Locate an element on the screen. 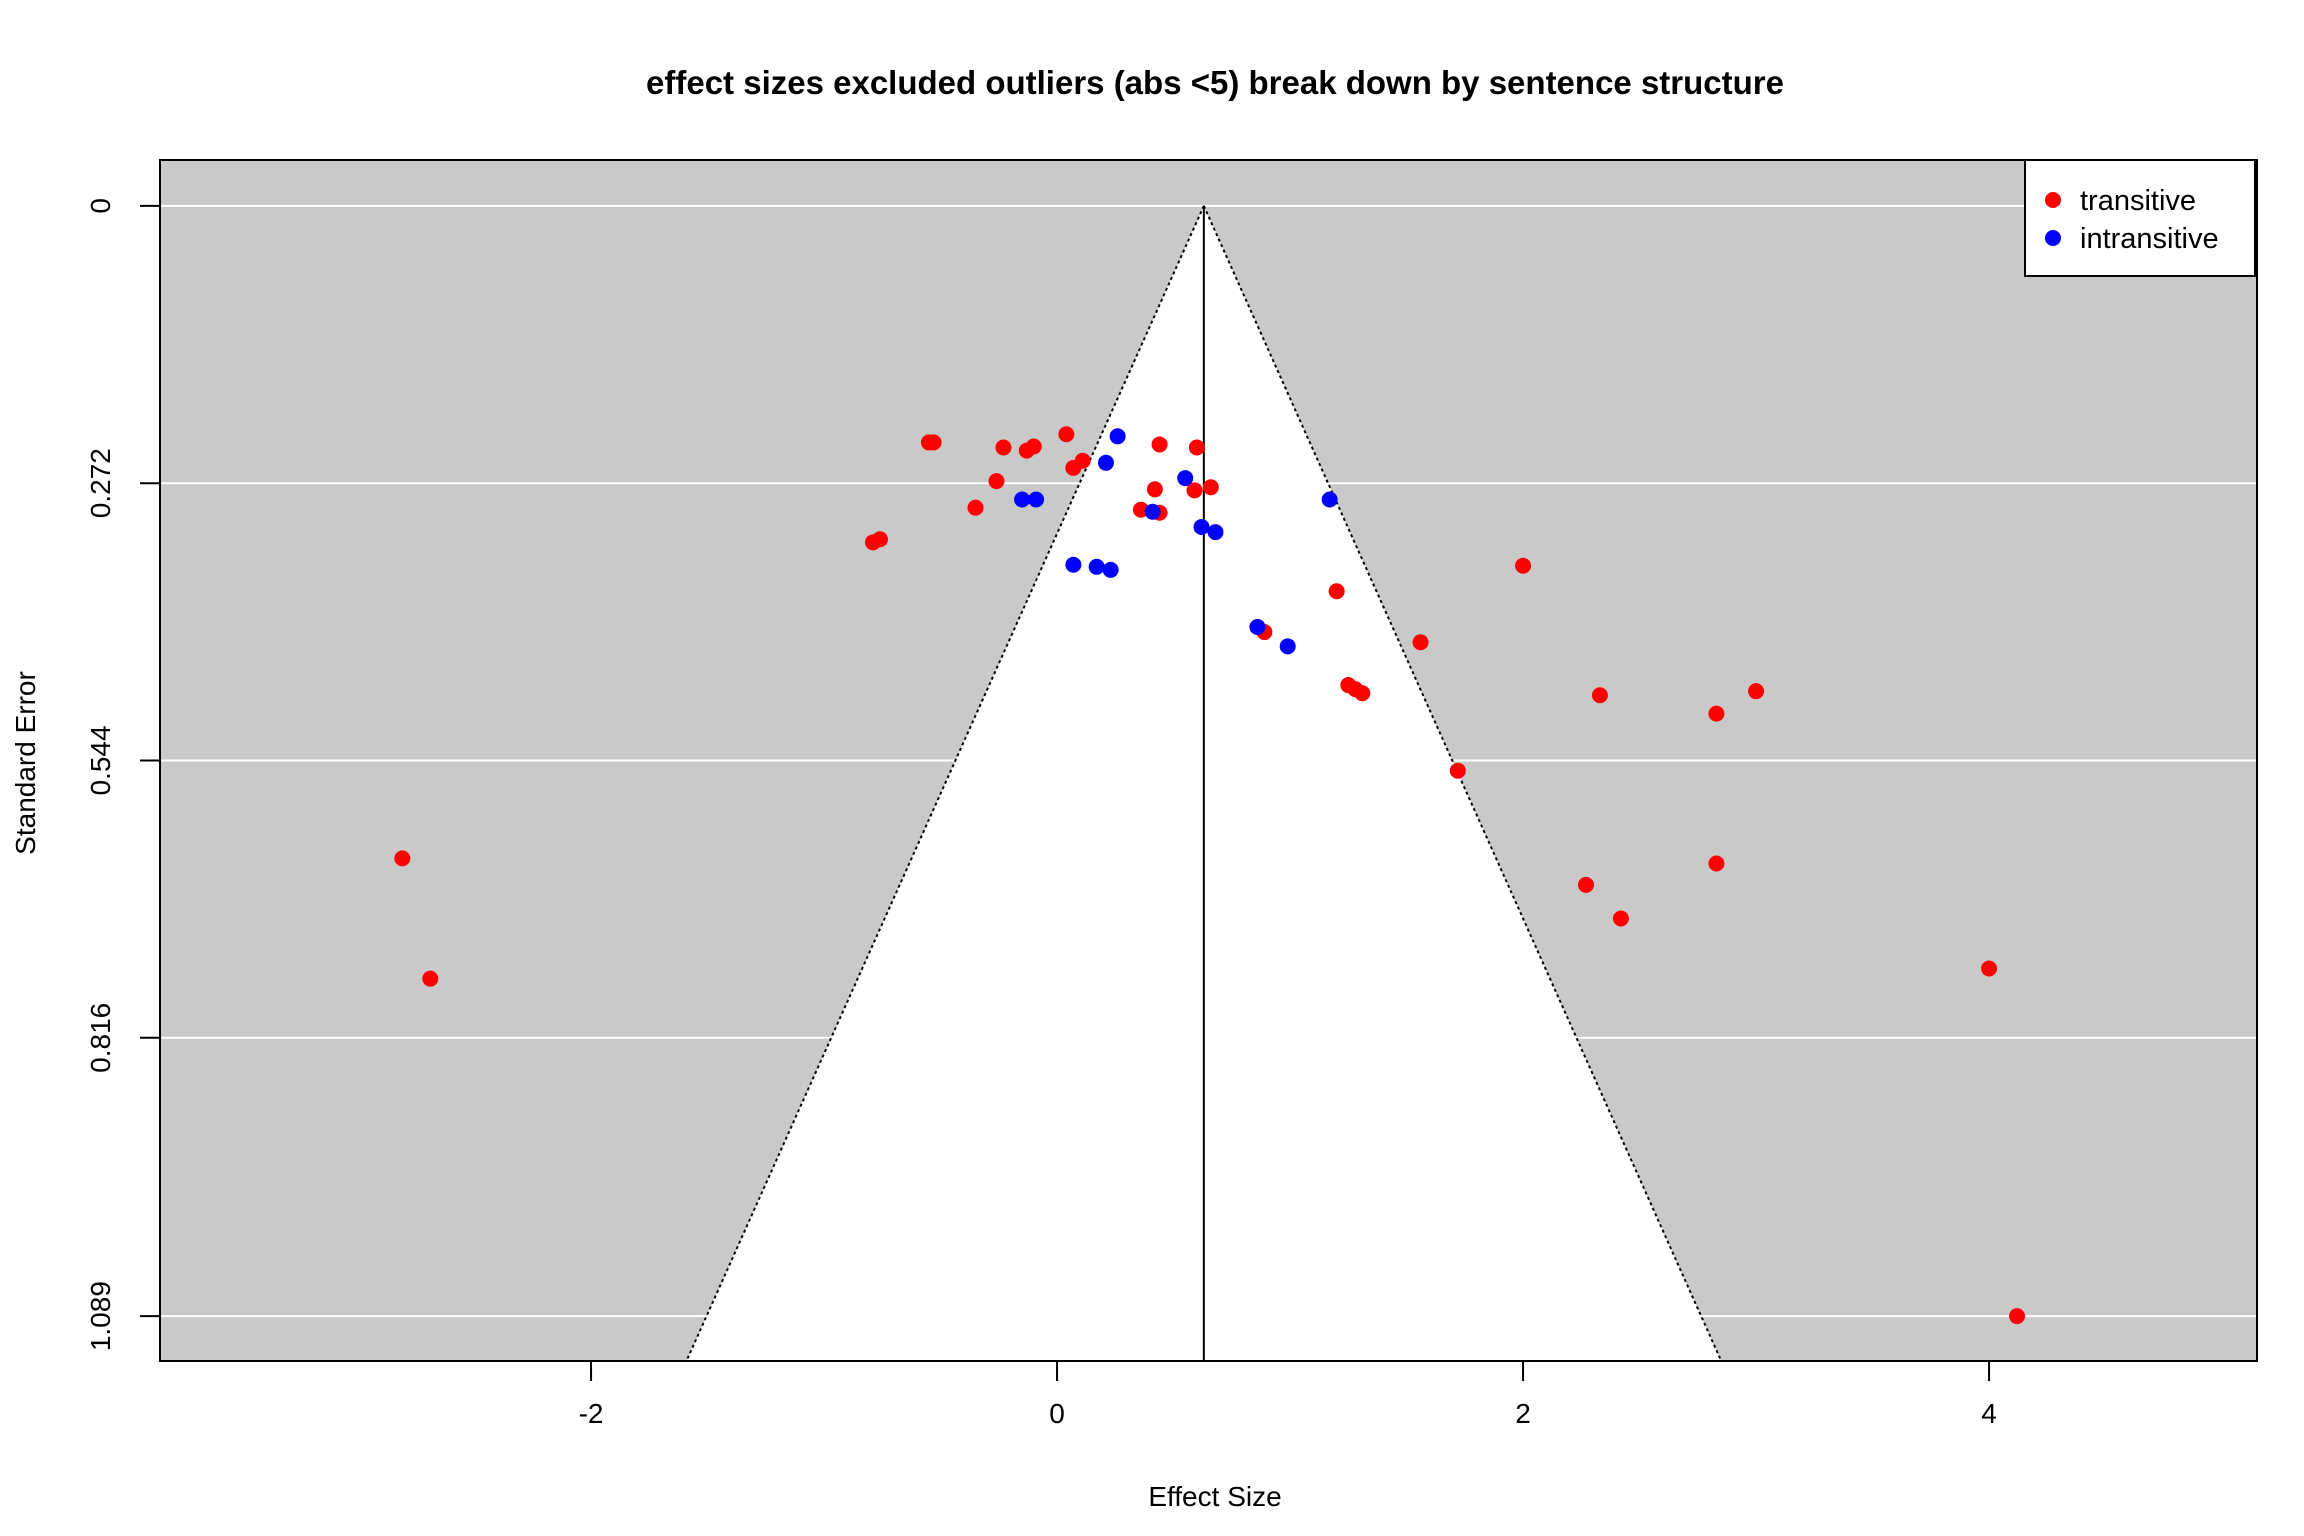  legend-marker-intransitive is located at coordinates (2053, 238).